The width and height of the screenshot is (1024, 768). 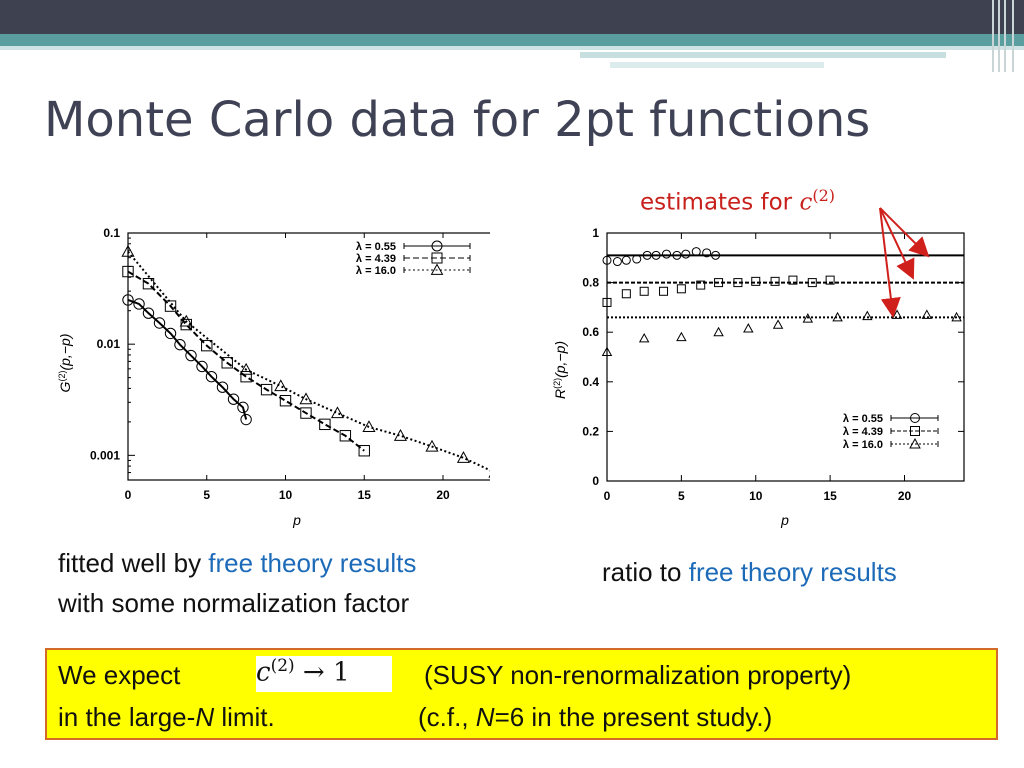 What do you see at coordinates (806, 202) in the screenshot?
I see `annotation-symbol: c` at bounding box center [806, 202].